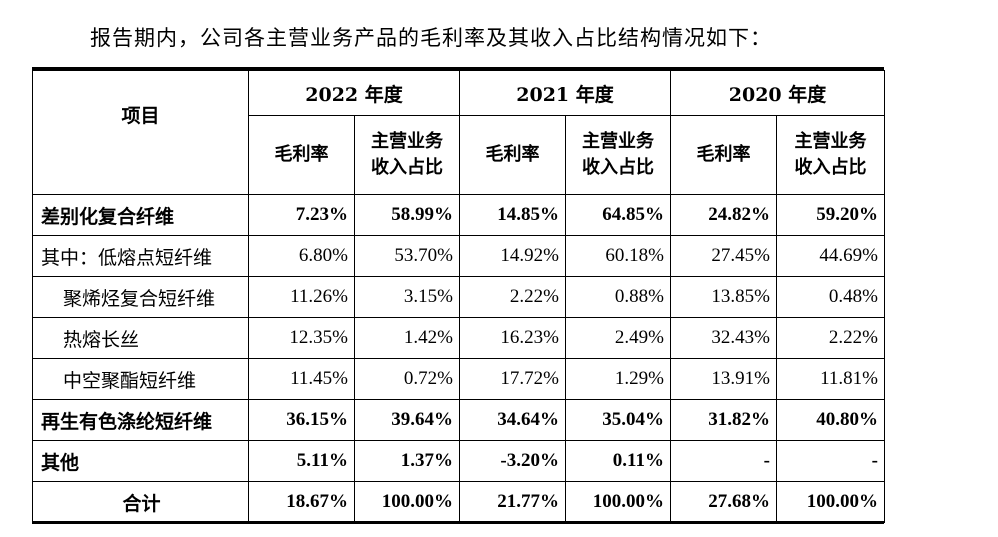 The width and height of the screenshot is (998, 537). I want to click on share-cell: 58.99%, so click(407, 215).